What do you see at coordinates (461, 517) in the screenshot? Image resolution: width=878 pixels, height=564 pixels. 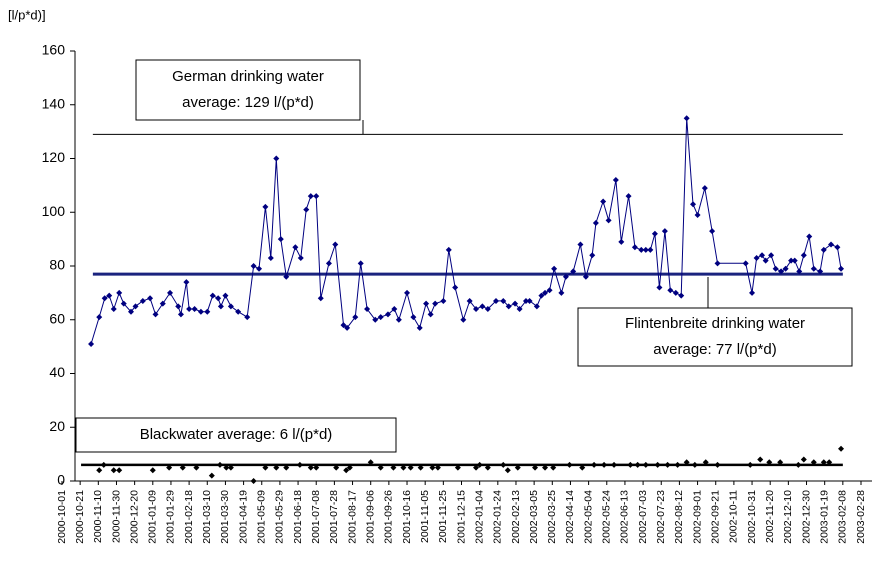 I see `x-tick-label: 2001-12-15` at bounding box center [461, 517].